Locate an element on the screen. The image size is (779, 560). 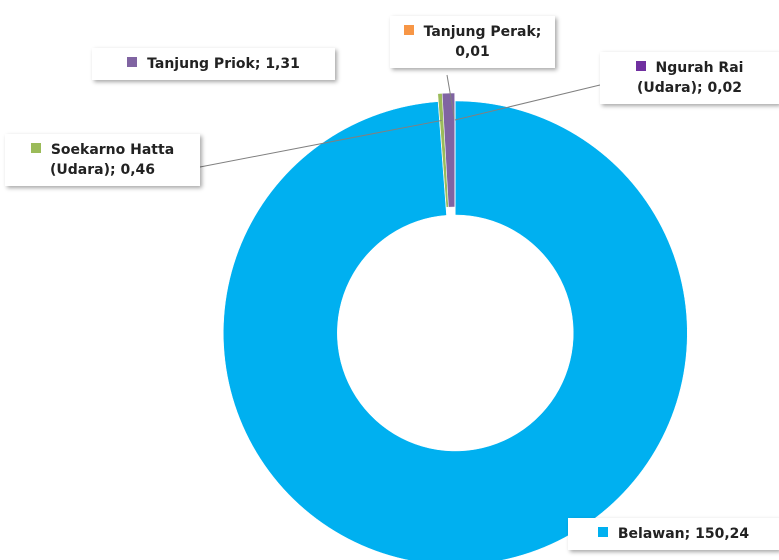
data-label: Ngurah Rai (Udara); 0,02 is located at coordinates (689, 78).